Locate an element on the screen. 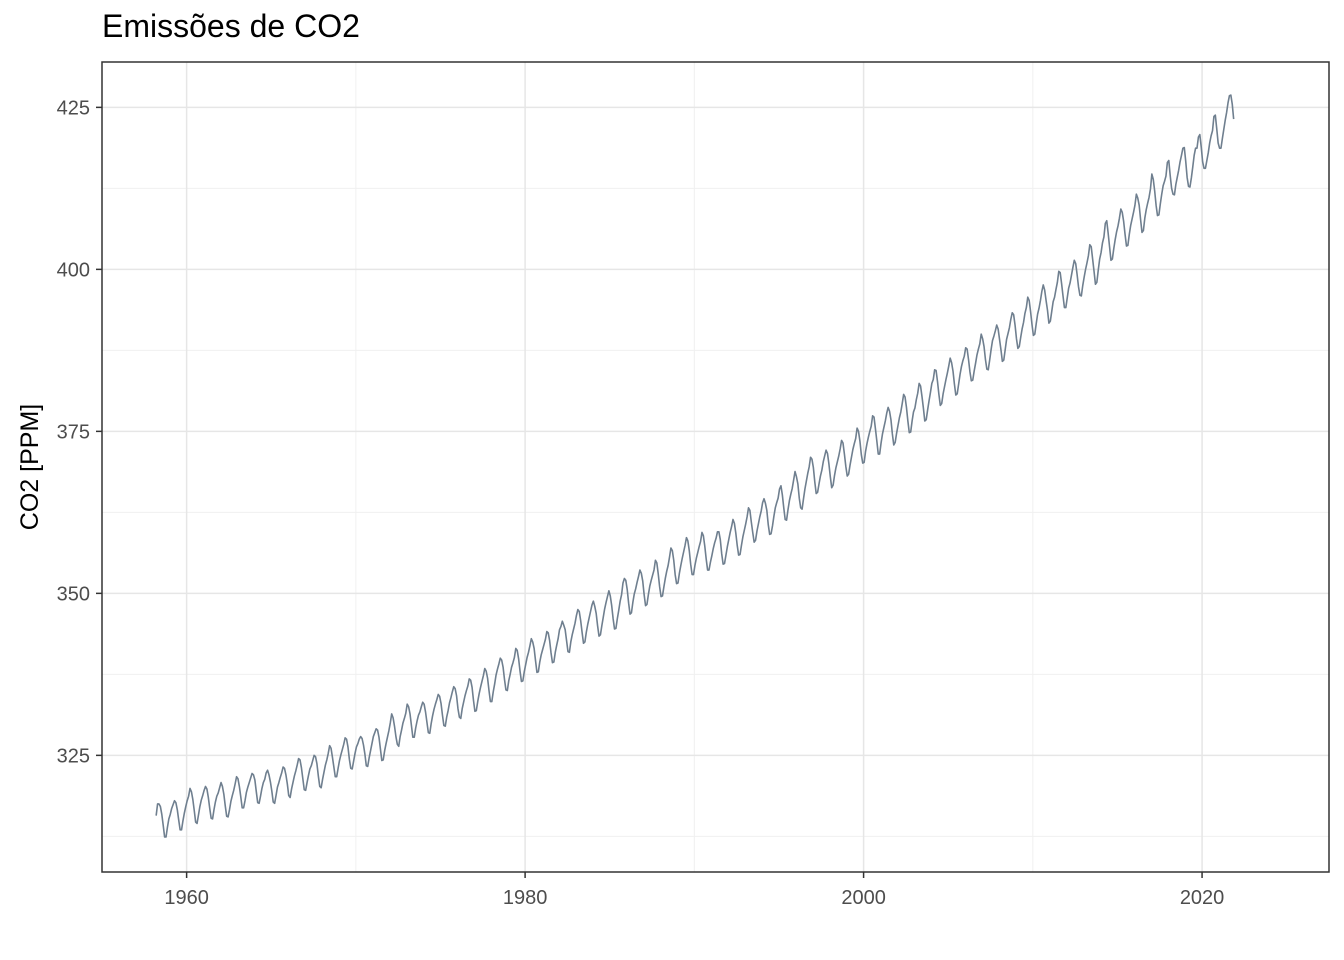  y-tick-label: 425 is located at coordinates (73, 108).